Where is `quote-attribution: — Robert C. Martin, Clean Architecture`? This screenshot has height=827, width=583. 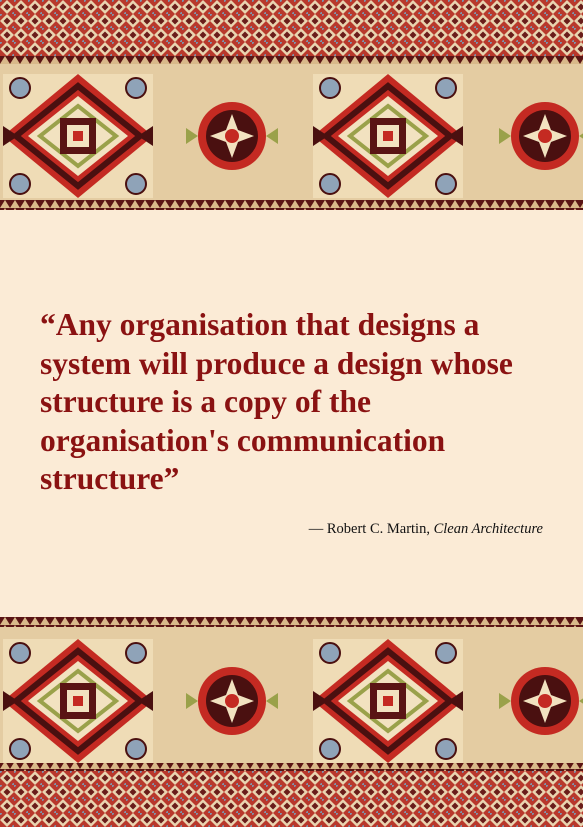 quote-attribution: — Robert C. Martin, Clean Architecture is located at coordinates (426, 529).